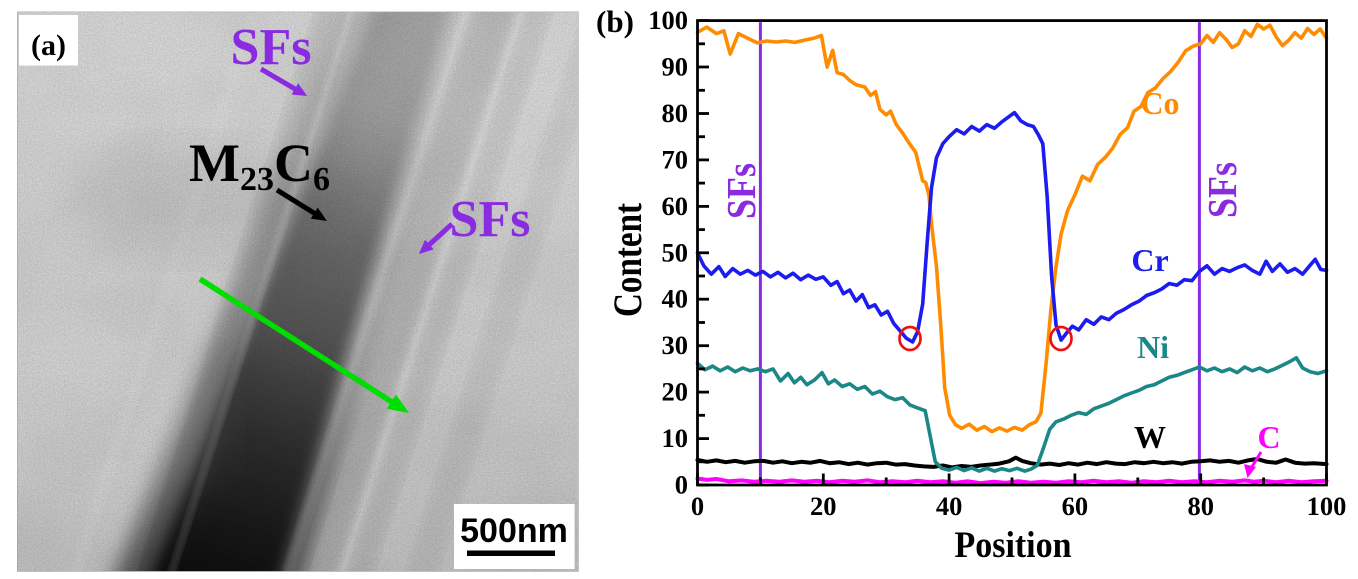  Describe the element at coordinates (675, 438) in the screenshot. I see `svg-text: 10` at that location.